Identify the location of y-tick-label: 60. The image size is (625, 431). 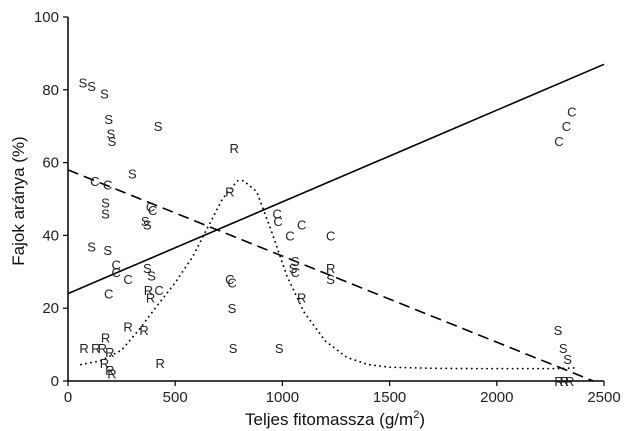
(50, 163).